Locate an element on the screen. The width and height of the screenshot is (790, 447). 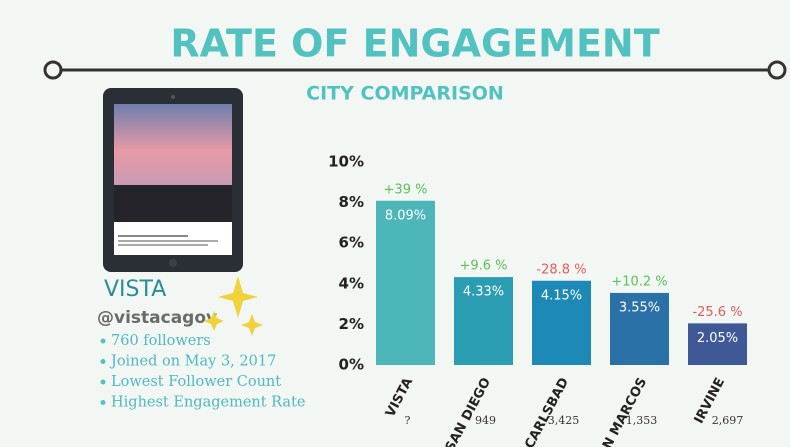
follower-label: 2,697 is located at coordinates (728, 420).